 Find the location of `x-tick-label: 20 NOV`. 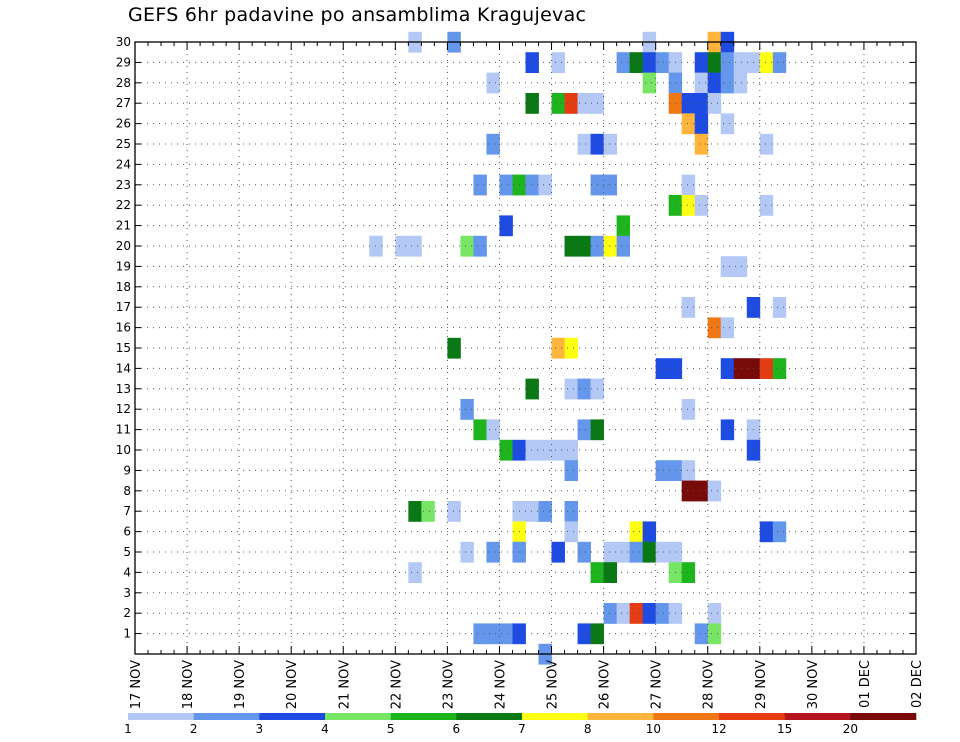

x-tick-label: 20 NOV is located at coordinates (292, 684).